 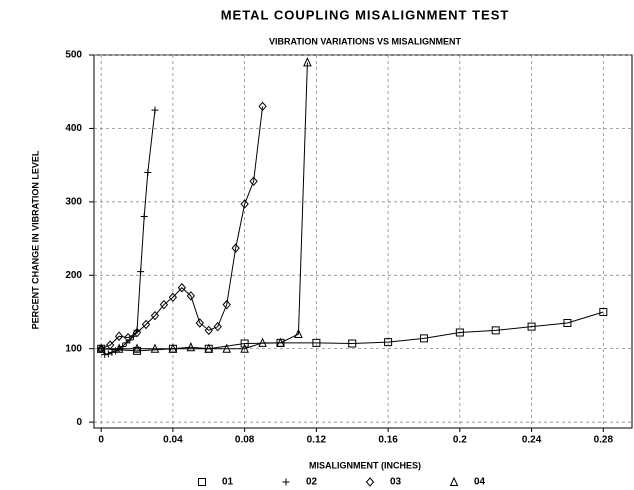 What do you see at coordinates (173, 440) in the screenshot?
I see `x-tick-label: 0.04` at bounding box center [173, 440].